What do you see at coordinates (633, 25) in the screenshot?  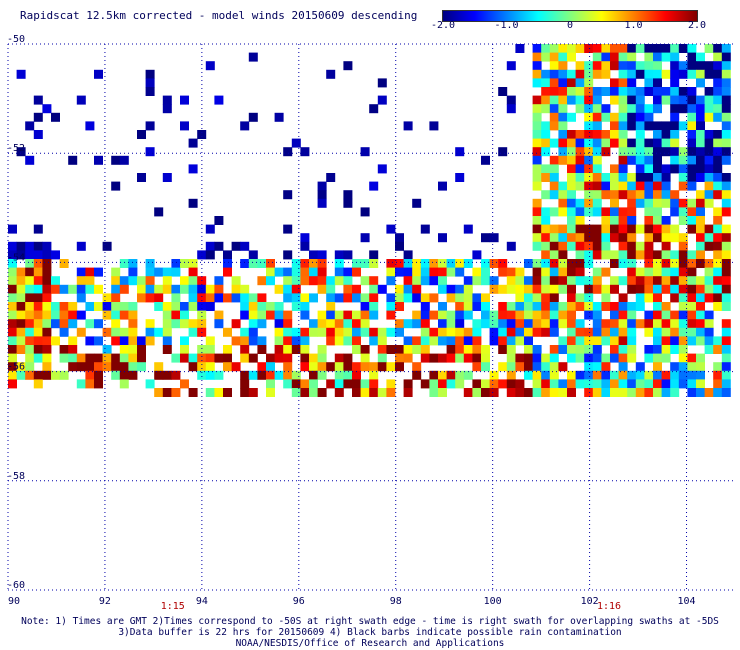 I see `colorbar-tick-label: 1.0` at bounding box center [633, 25].